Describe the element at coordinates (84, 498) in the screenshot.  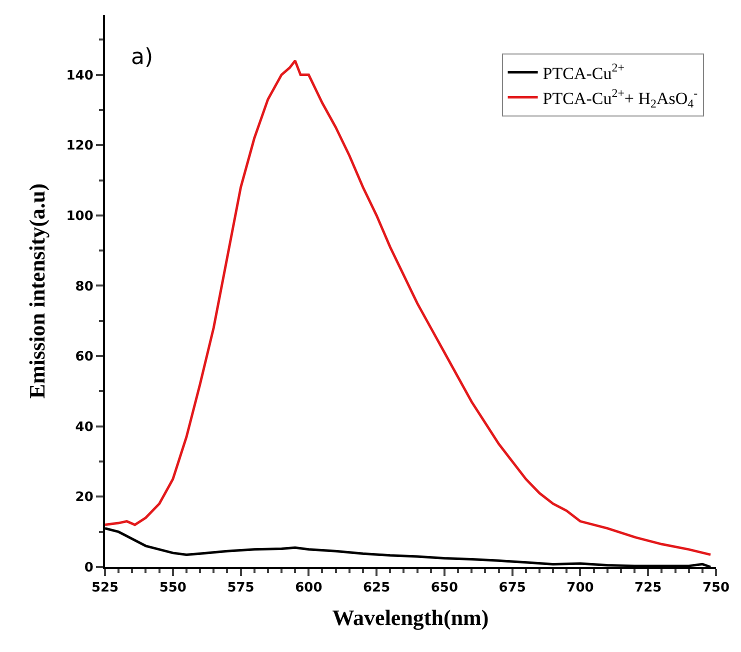
I see `y-tick-label: 20` at that location.